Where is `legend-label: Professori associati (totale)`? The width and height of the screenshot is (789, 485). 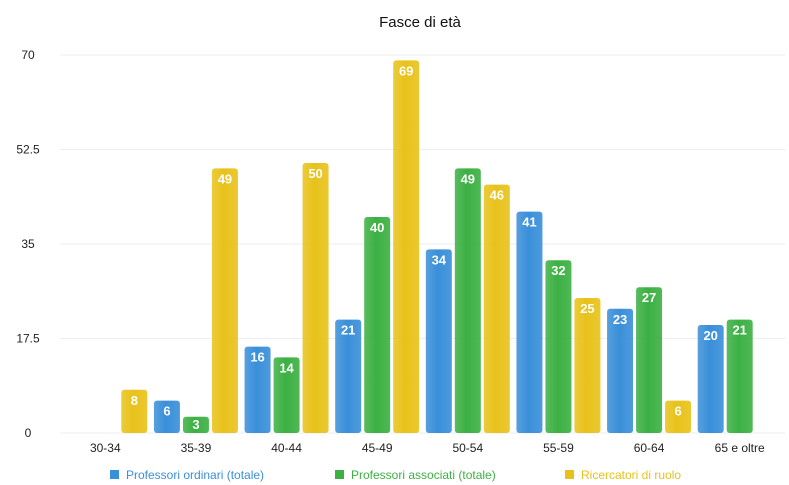 legend-label: Professori associati (totale) is located at coordinates (423, 475).